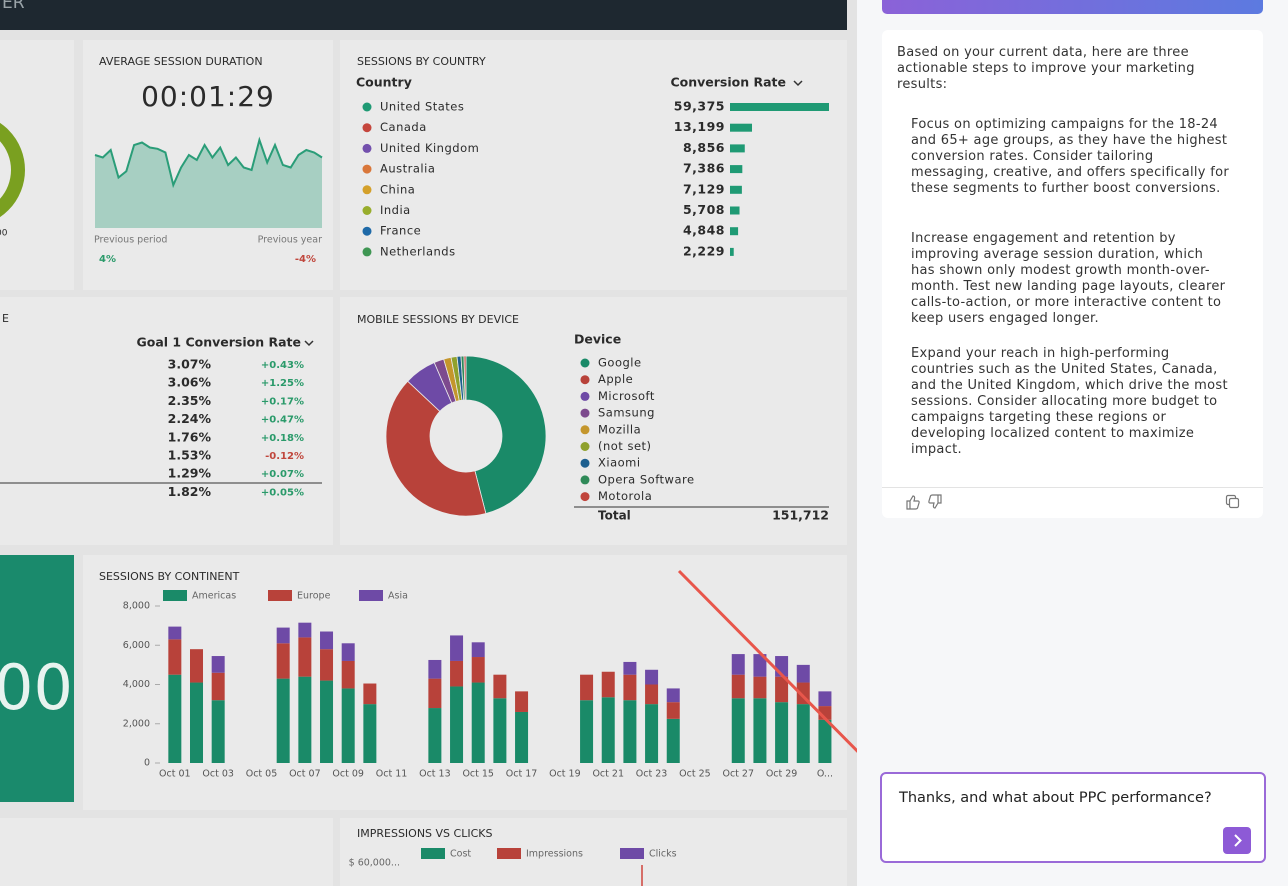 This screenshot has width=1288, height=886. Describe the element at coordinates (136, 723) in the screenshot. I see `y-tick-label: 2,000` at that location.